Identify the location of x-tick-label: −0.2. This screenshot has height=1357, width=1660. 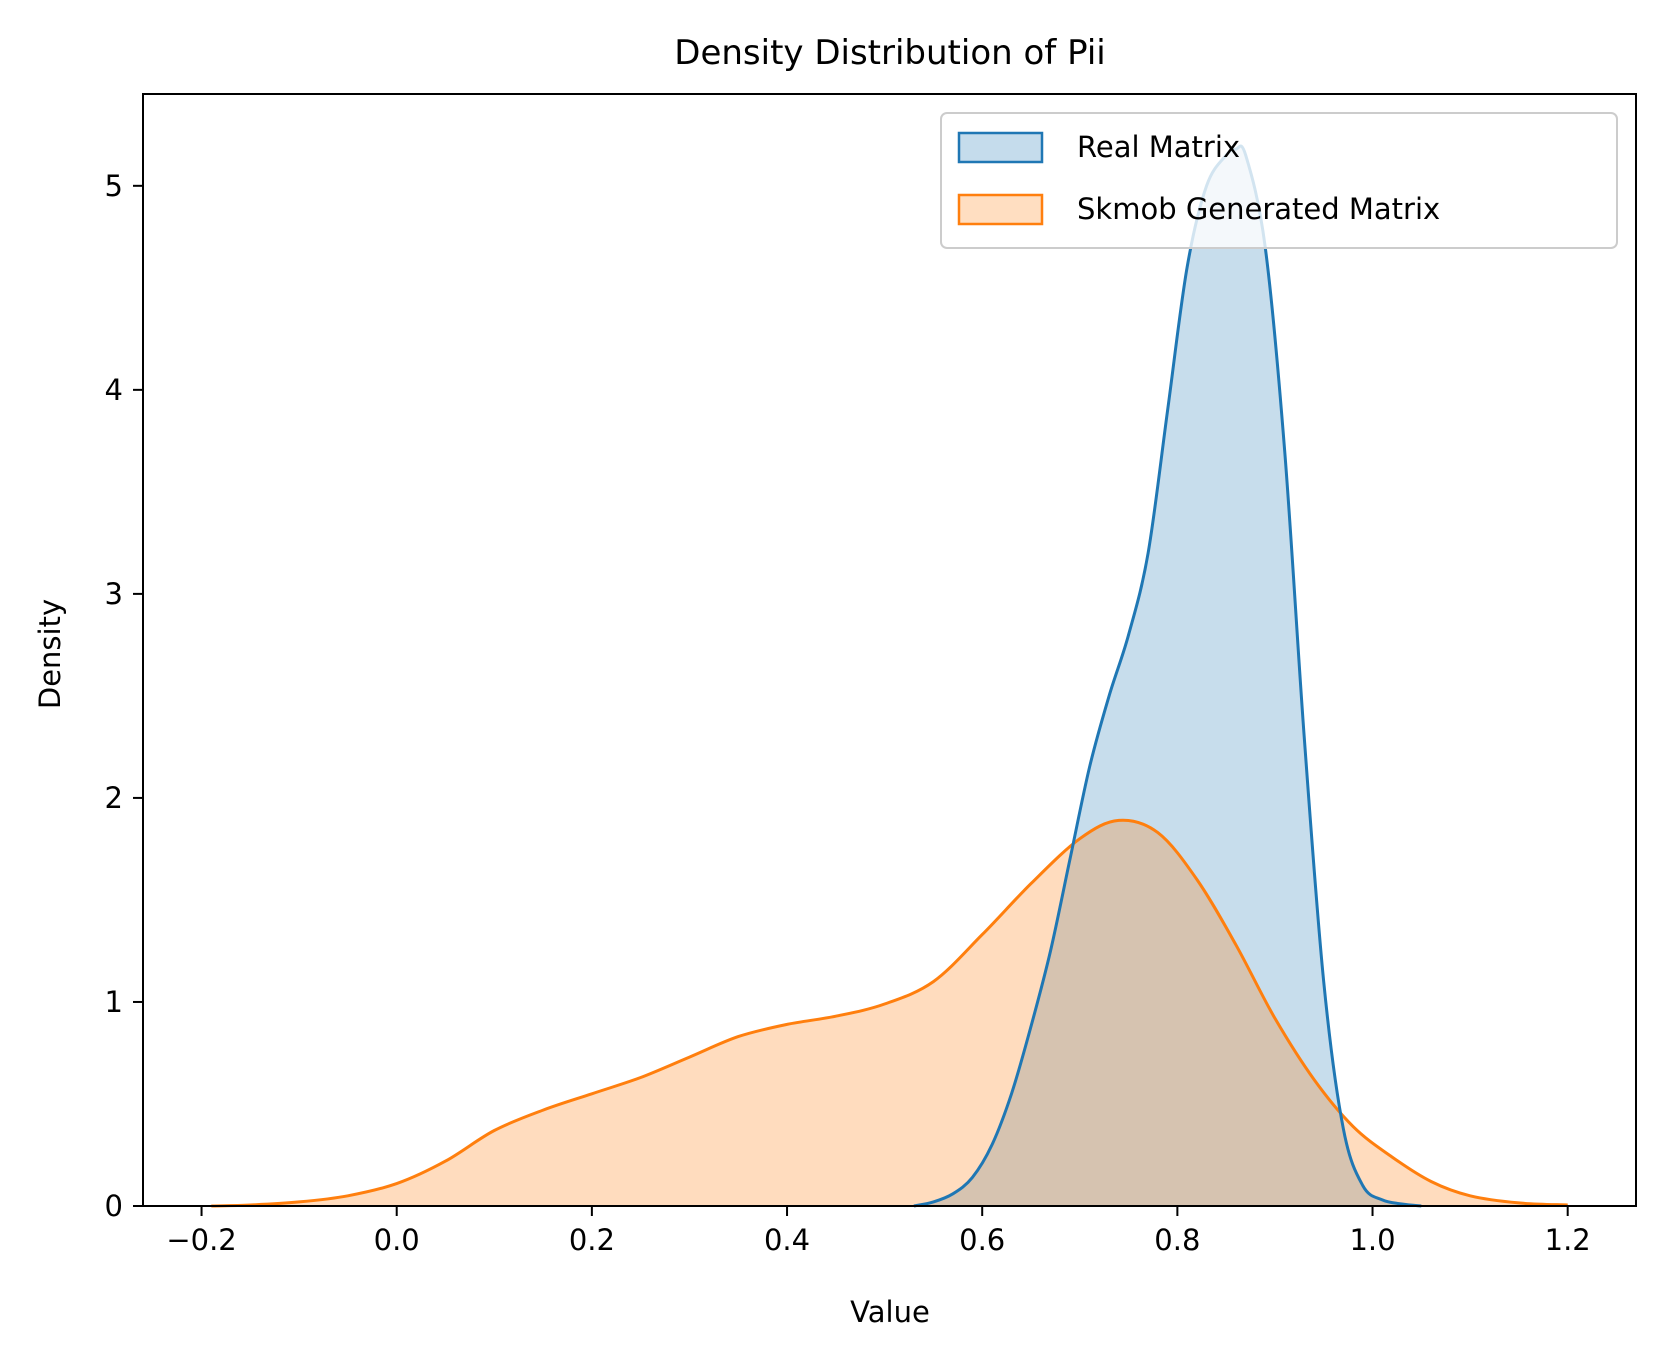
(201, 1240).